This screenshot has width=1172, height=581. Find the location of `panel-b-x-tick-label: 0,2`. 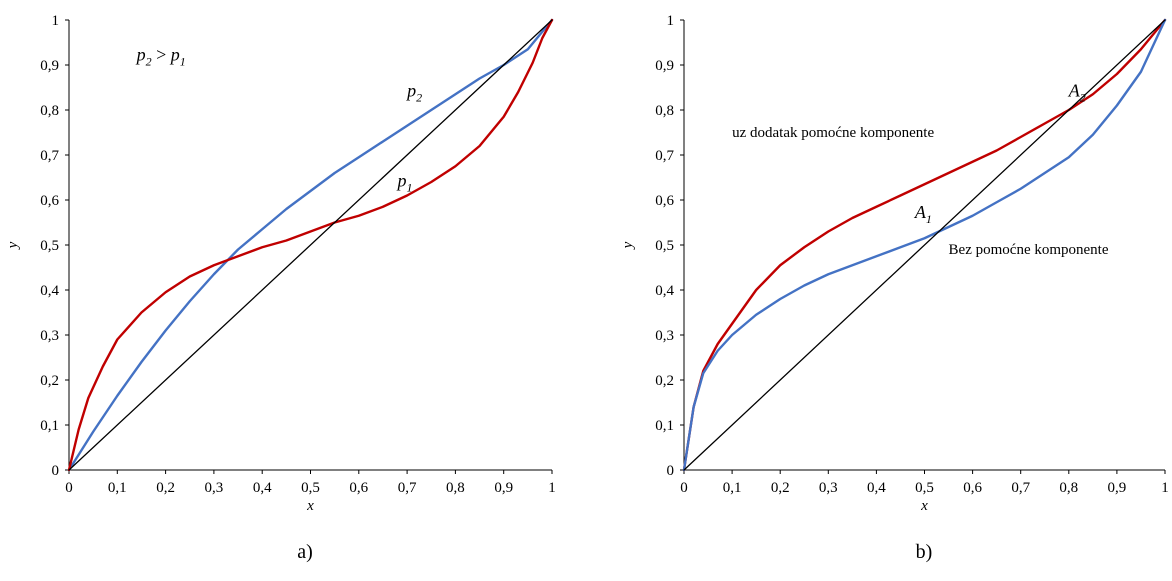

panel-b-x-tick-label: 0,2 is located at coordinates (780, 488).